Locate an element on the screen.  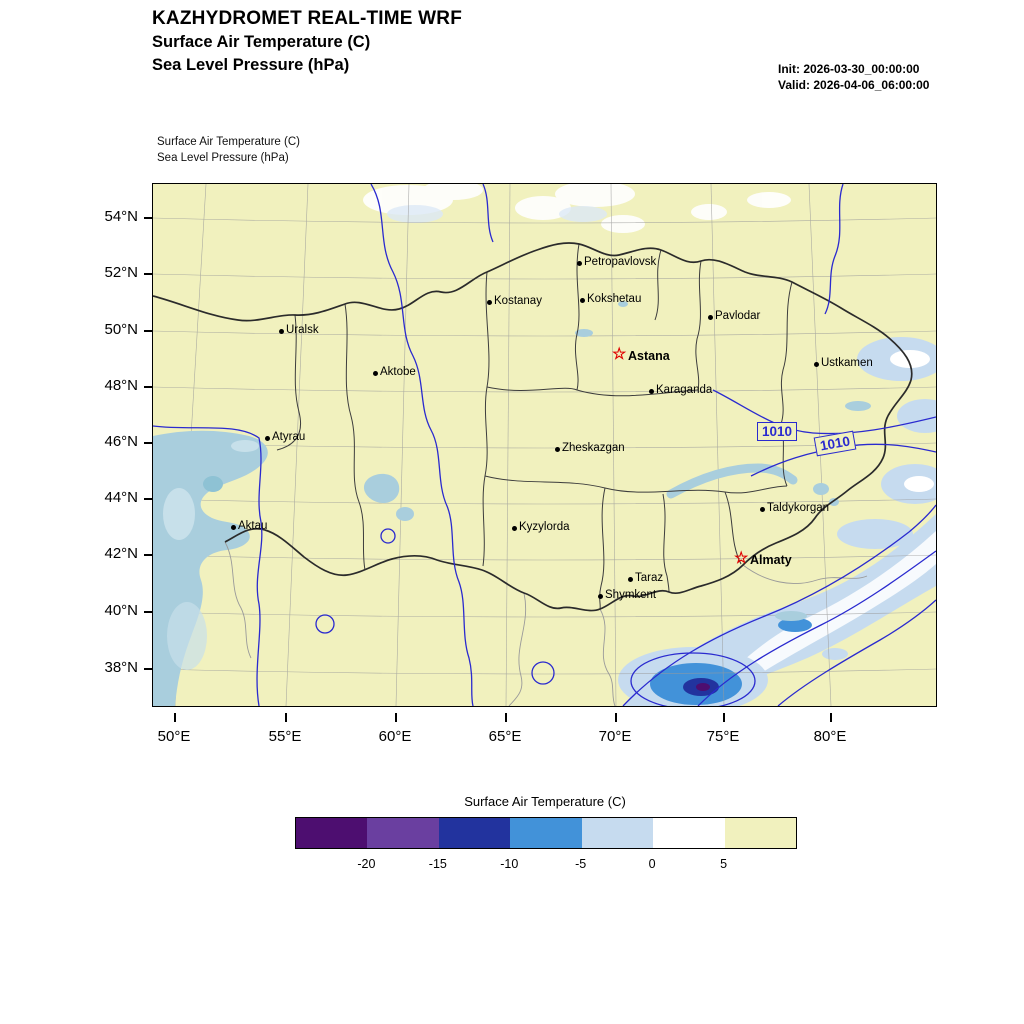
y-axis-label: 40°N is located at coordinates (115, 610).